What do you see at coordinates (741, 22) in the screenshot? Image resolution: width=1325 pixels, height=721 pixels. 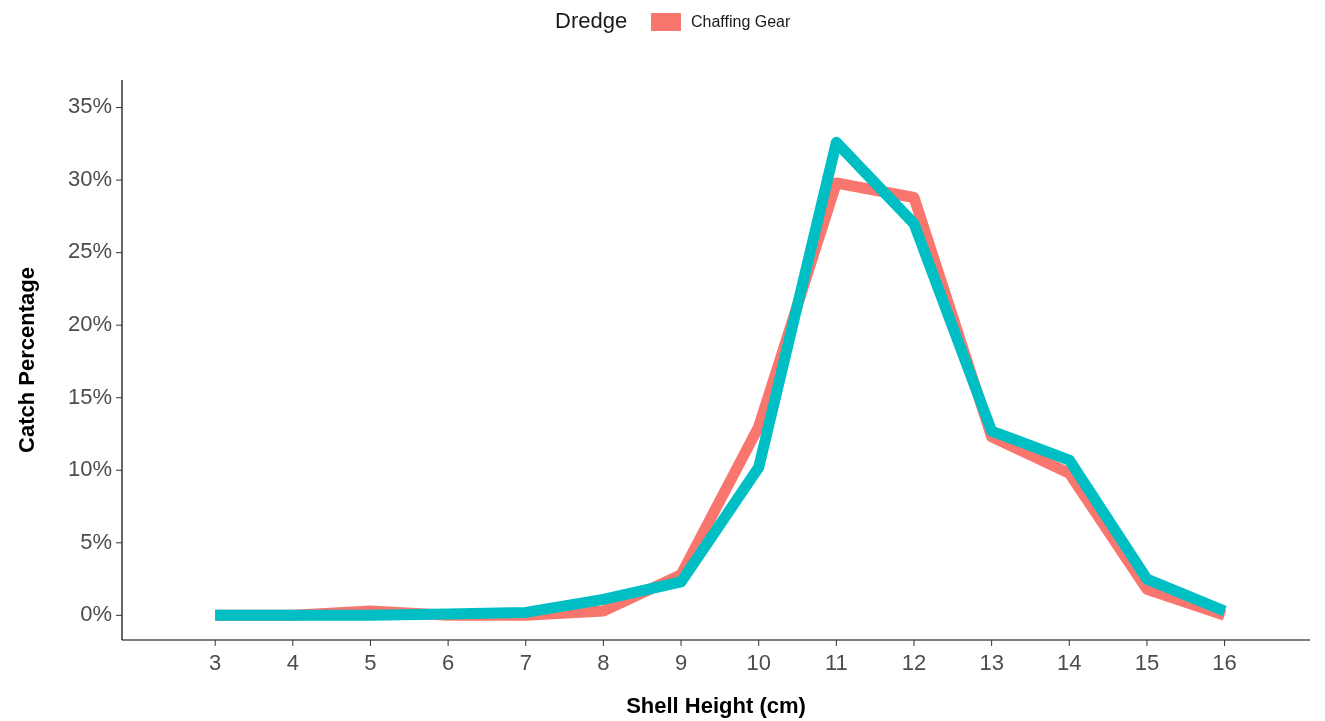 I see `legend-label: Chaffing Gear` at bounding box center [741, 22].